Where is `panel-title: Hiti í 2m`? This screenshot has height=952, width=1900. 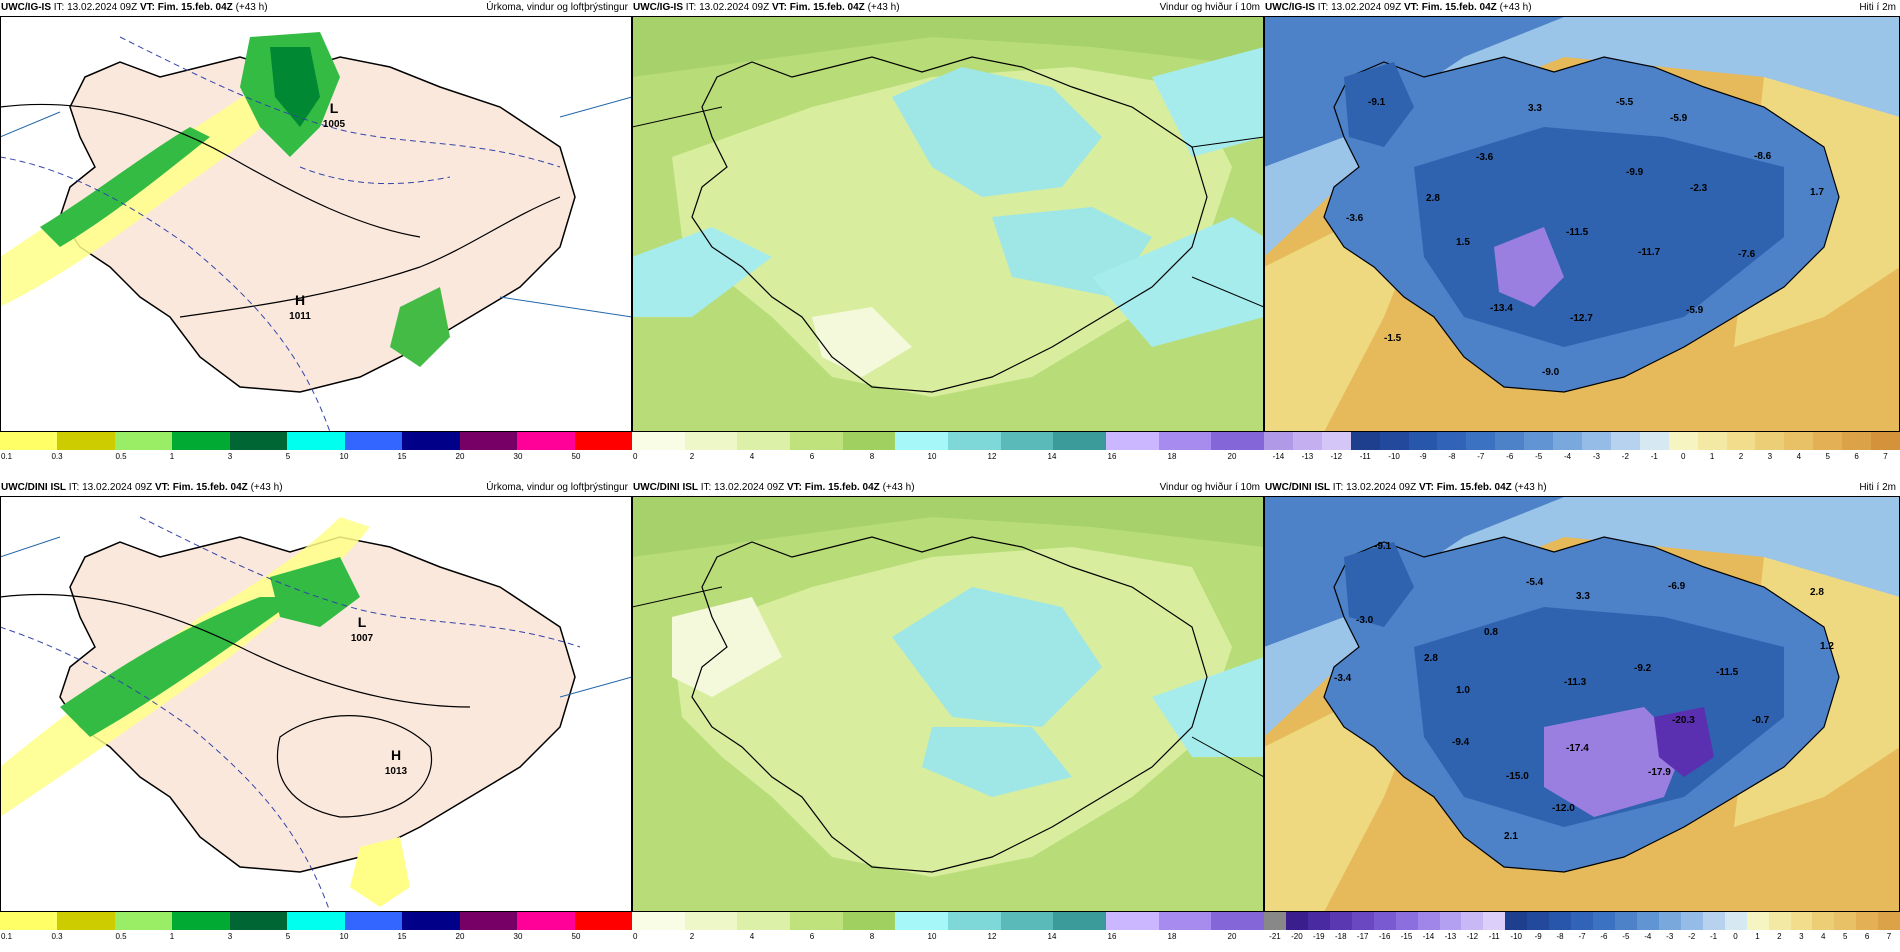
panel-title: Hiti í 2m is located at coordinates (1877, 487).